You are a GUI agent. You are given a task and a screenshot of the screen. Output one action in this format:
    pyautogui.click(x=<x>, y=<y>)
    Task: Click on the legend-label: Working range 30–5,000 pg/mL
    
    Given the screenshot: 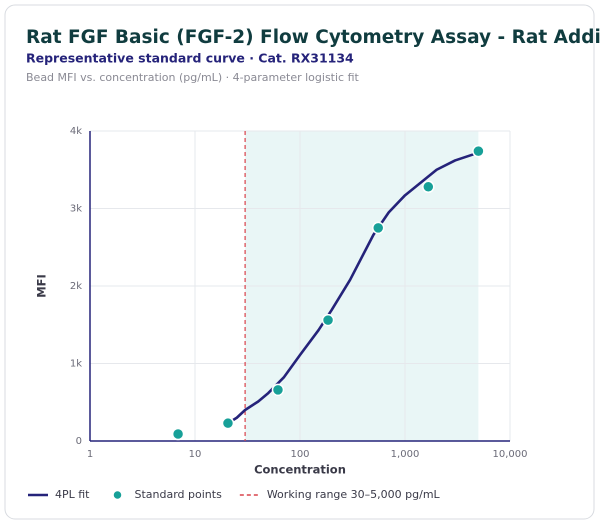 What is the action you would take?
    pyautogui.click(x=354, y=494)
    